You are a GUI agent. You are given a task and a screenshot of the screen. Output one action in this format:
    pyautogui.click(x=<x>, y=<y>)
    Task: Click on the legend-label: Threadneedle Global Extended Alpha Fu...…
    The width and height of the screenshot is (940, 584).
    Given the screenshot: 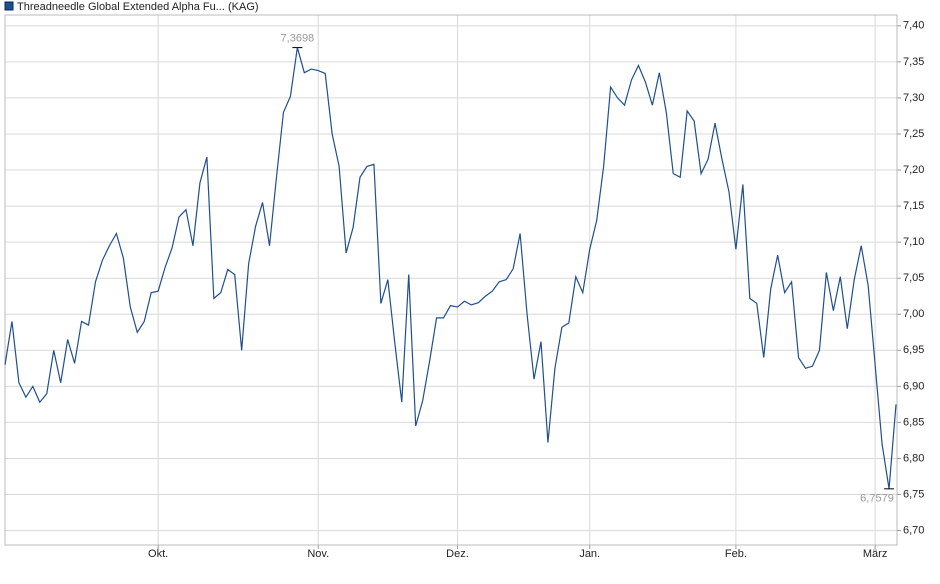 What is the action you would take?
    pyautogui.click(x=138, y=7)
    